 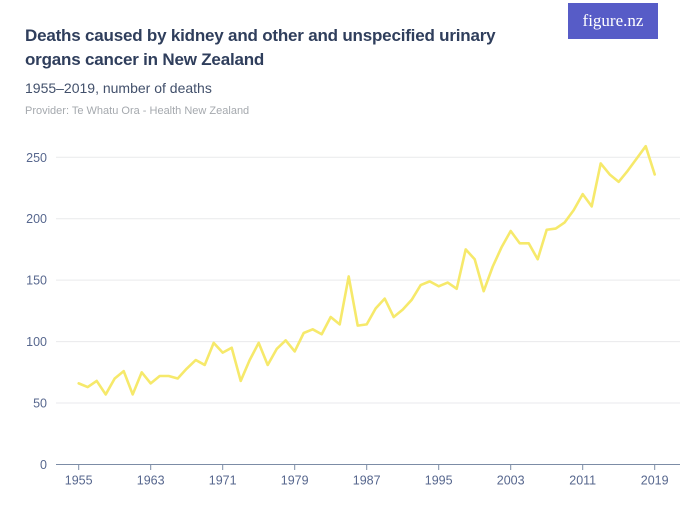 What do you see at coordinates (79, 481) in the screenshot?
I see `x-axis-label: 1955` at bounding box center [79, 481].